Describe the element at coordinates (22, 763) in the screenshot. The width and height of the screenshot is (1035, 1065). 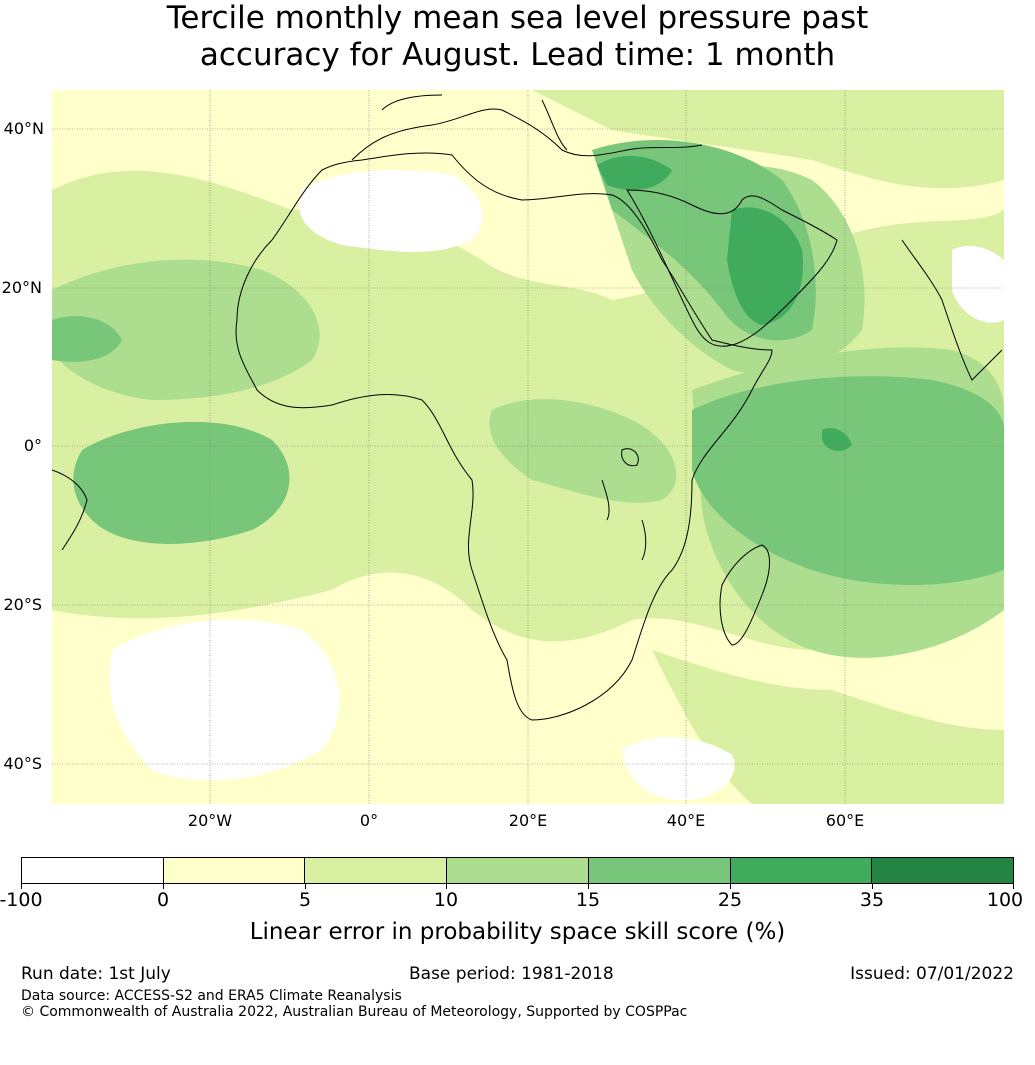
I see `lat-label-40s: 40°S` at that location.